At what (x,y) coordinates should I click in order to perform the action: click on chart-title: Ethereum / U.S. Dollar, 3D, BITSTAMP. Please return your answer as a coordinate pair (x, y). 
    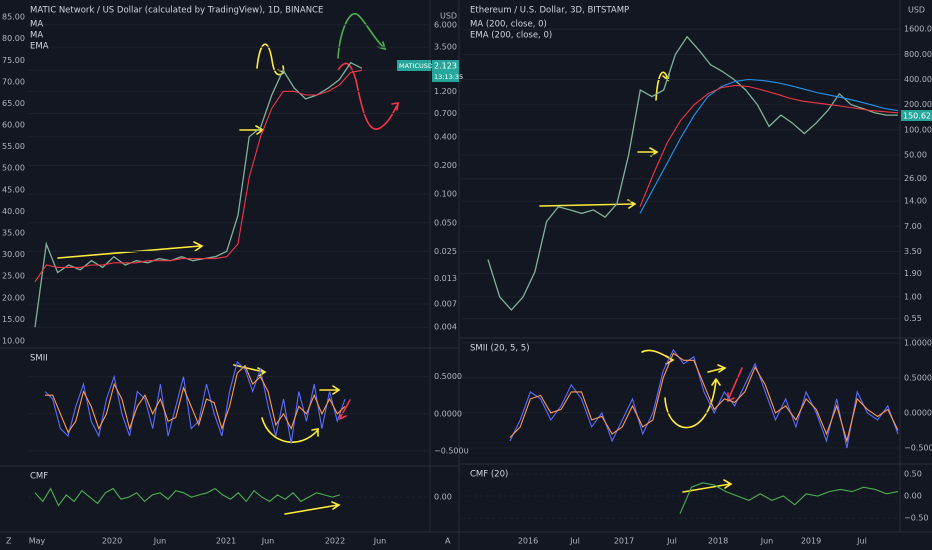
    Looking at the image, I should click on (549, 11).